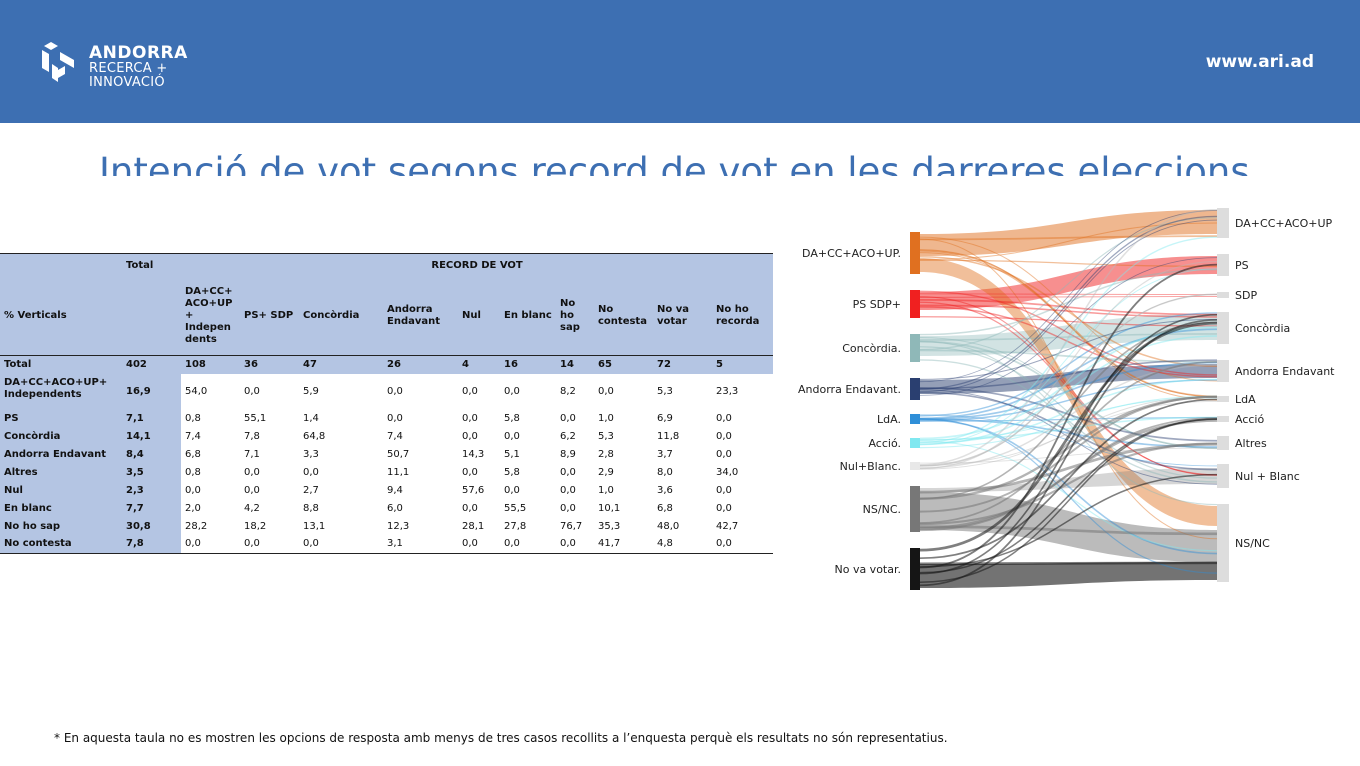 This screenshot has height=766, width=1360. Describe the element at coordinates (61, 508) in the screenshot. I see `row-label: En blanc` at that location.